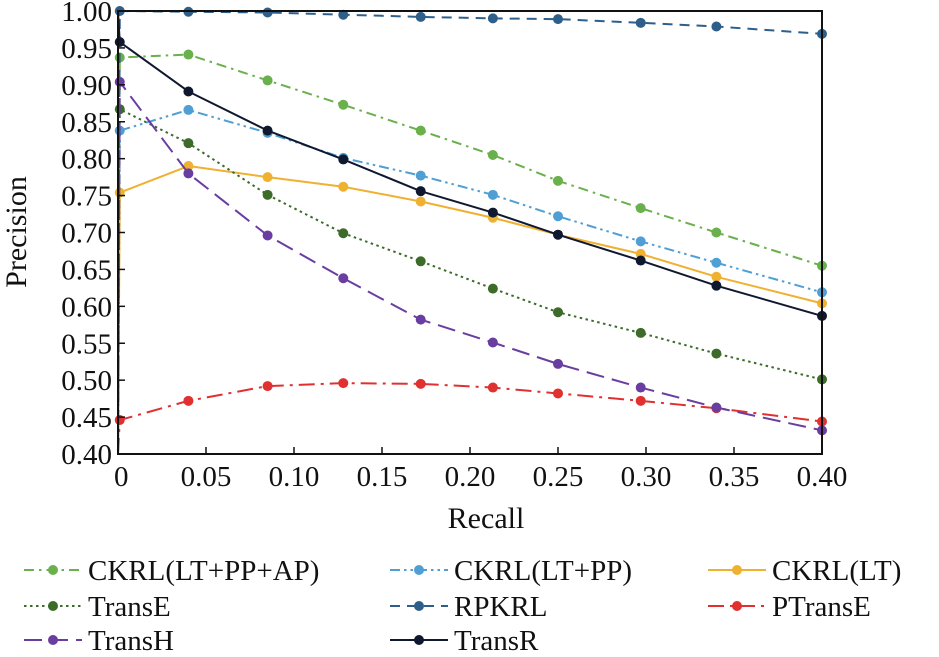  I want to click on y-tick-label: 0.80, so click(86, 160).